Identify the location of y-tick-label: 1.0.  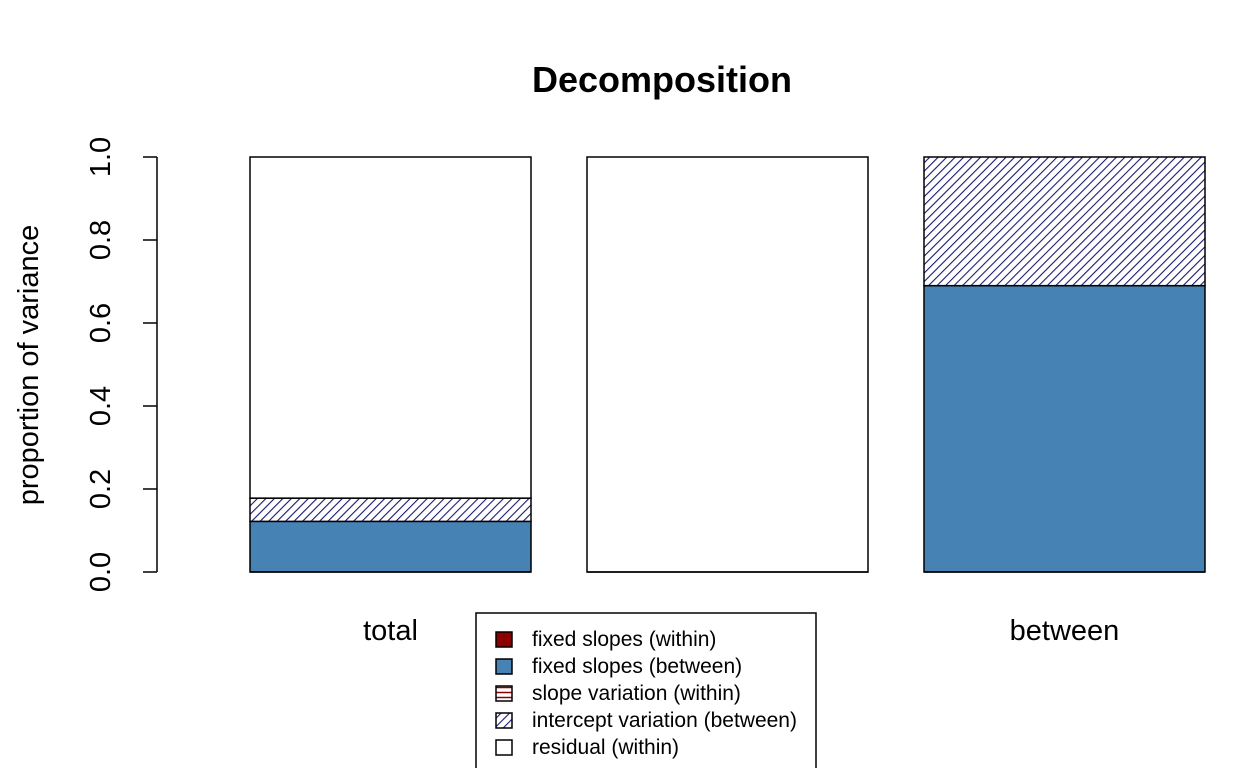
(101, 157).